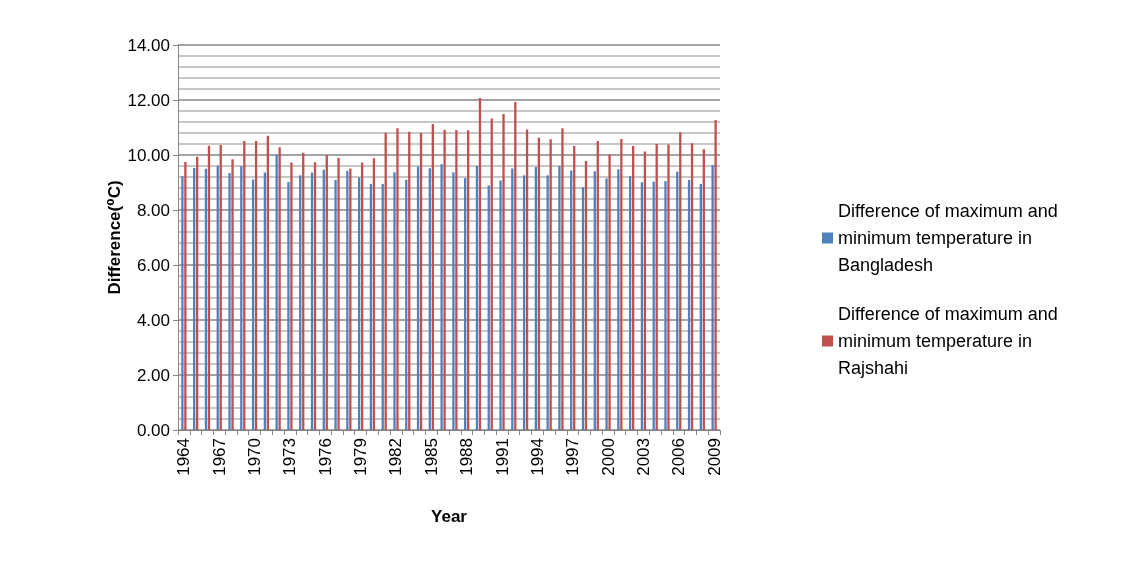  Describe the element at coordinates (325, 457) in the screenshot. I see `x-tick-label: 1976` at that location.